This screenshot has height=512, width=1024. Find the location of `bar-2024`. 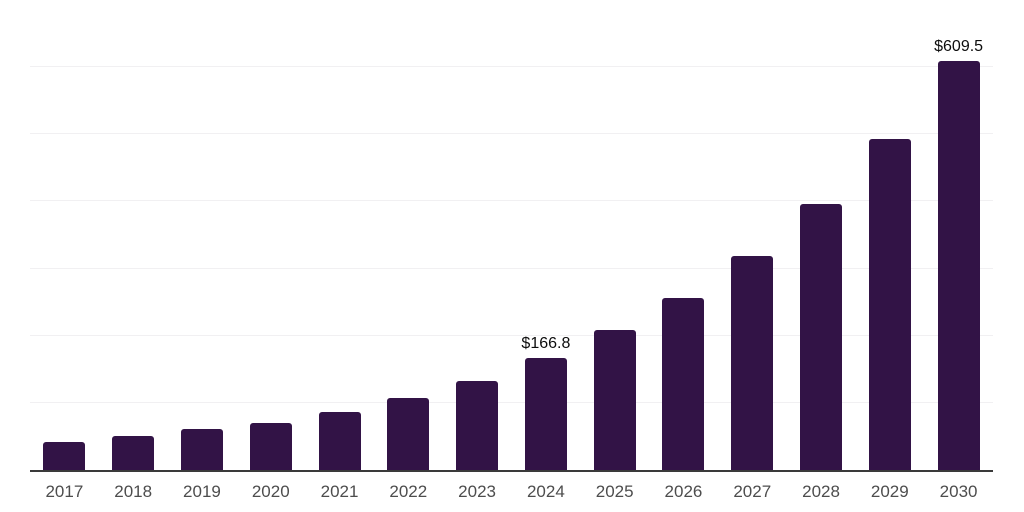

bar-2024 is located at coordinates (545, 414).